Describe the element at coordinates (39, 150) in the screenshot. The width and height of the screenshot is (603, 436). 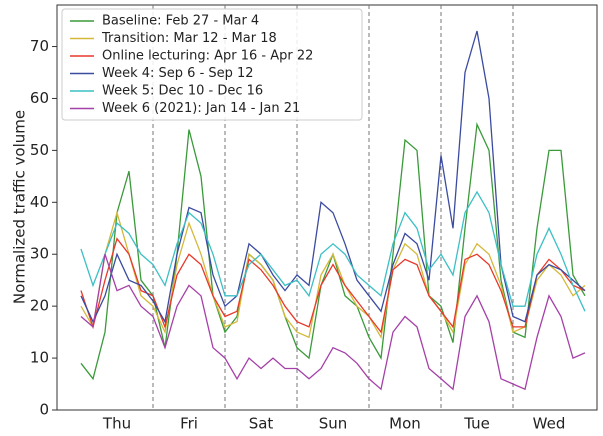
I see `y-tick-label: 50` at that location.